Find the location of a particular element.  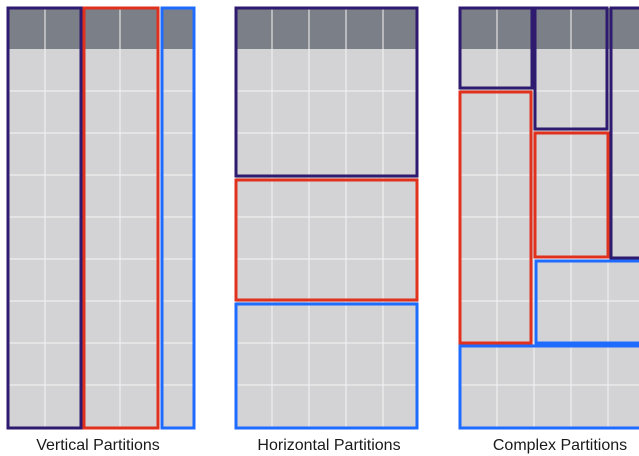

partition-navy-vertical is located at coordinates (44, 218).